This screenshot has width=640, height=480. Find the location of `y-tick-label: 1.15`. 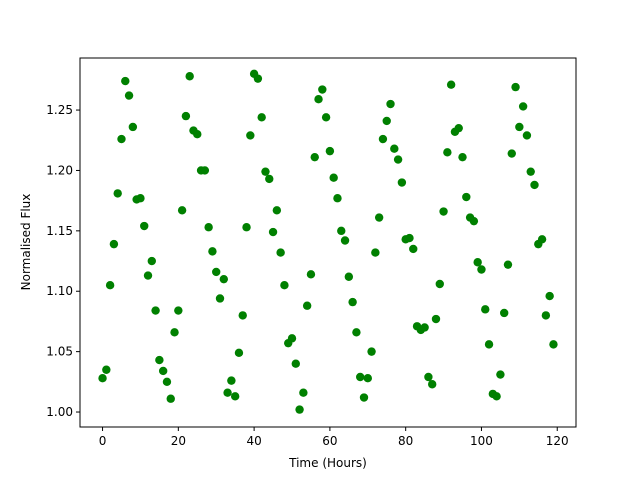

y-tick-label: 1.15 is located at coordinates (59, 231).